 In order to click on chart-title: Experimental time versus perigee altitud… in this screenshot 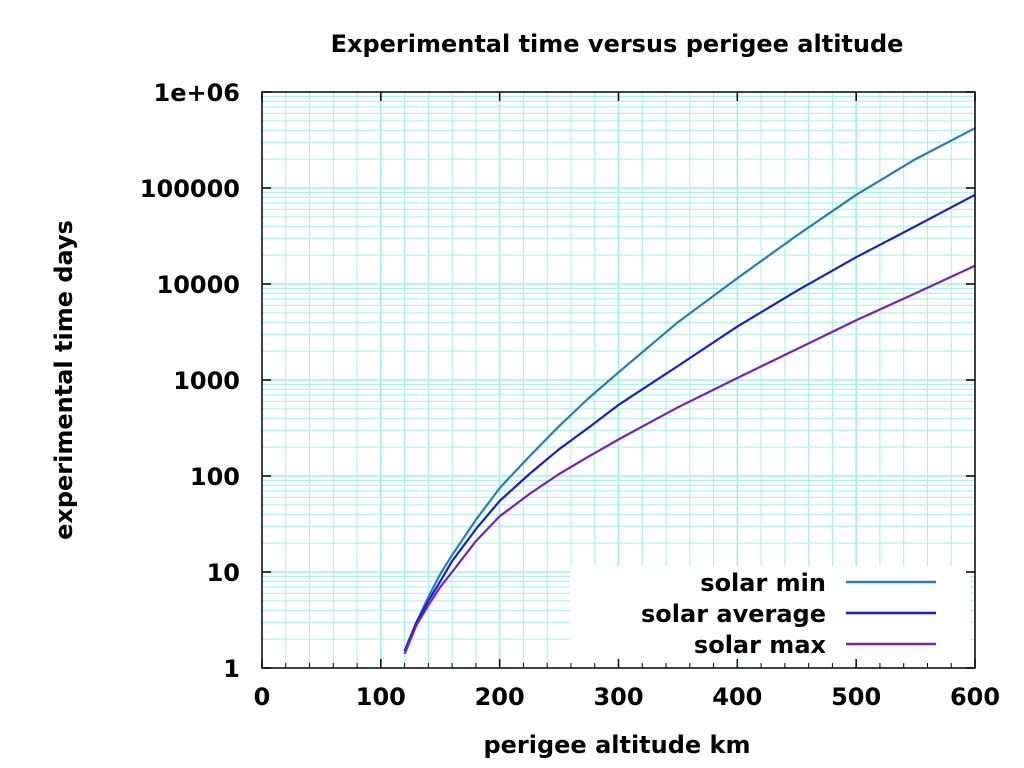, I will do `click(617, 44)`.